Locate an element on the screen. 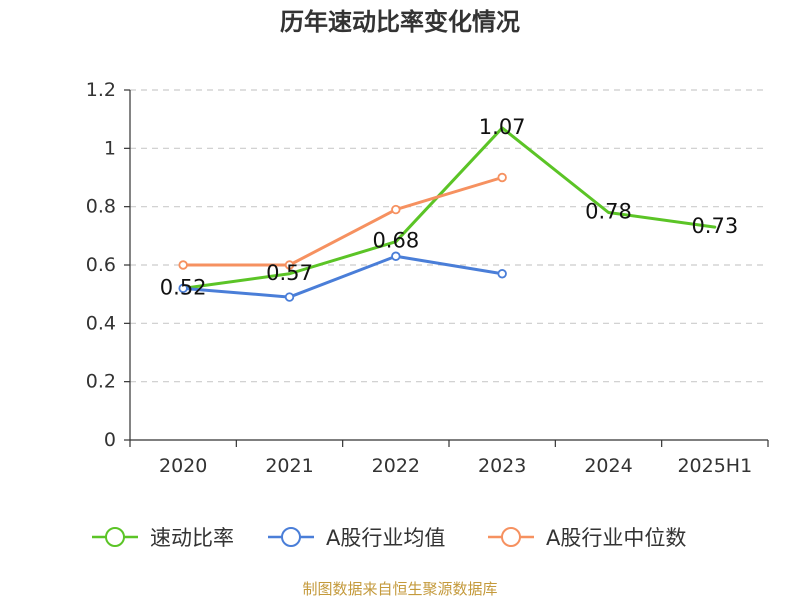  x-tick-label: 2020 is located at coordinates (183, 466).